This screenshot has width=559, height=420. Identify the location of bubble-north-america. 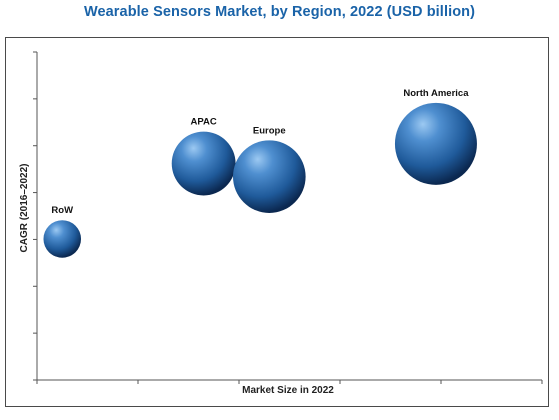
(435, 143).